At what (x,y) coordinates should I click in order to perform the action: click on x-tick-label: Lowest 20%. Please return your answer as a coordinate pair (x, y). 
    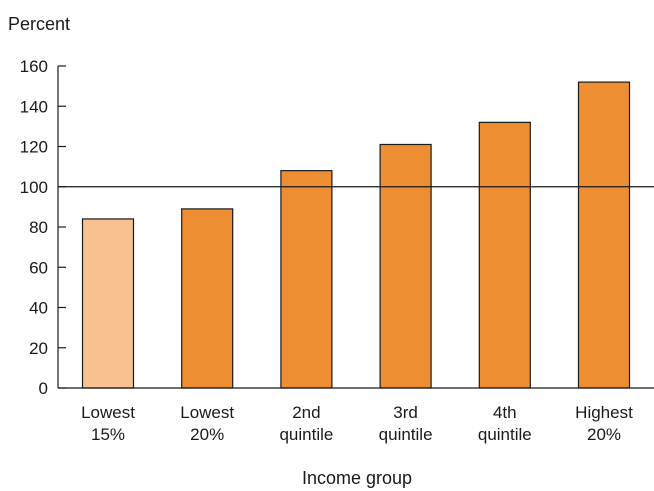
    Looking at the image, I should click on (207, 423).